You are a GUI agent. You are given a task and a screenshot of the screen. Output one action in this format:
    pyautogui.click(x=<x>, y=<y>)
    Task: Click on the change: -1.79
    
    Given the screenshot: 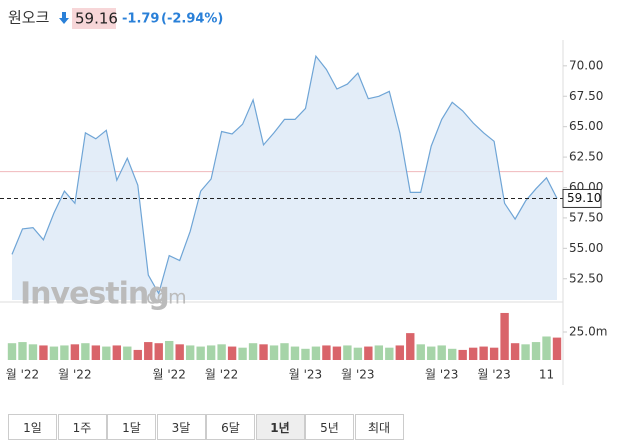 What is the action you would take?
    pyautogui.click(x=140, y=19)
    